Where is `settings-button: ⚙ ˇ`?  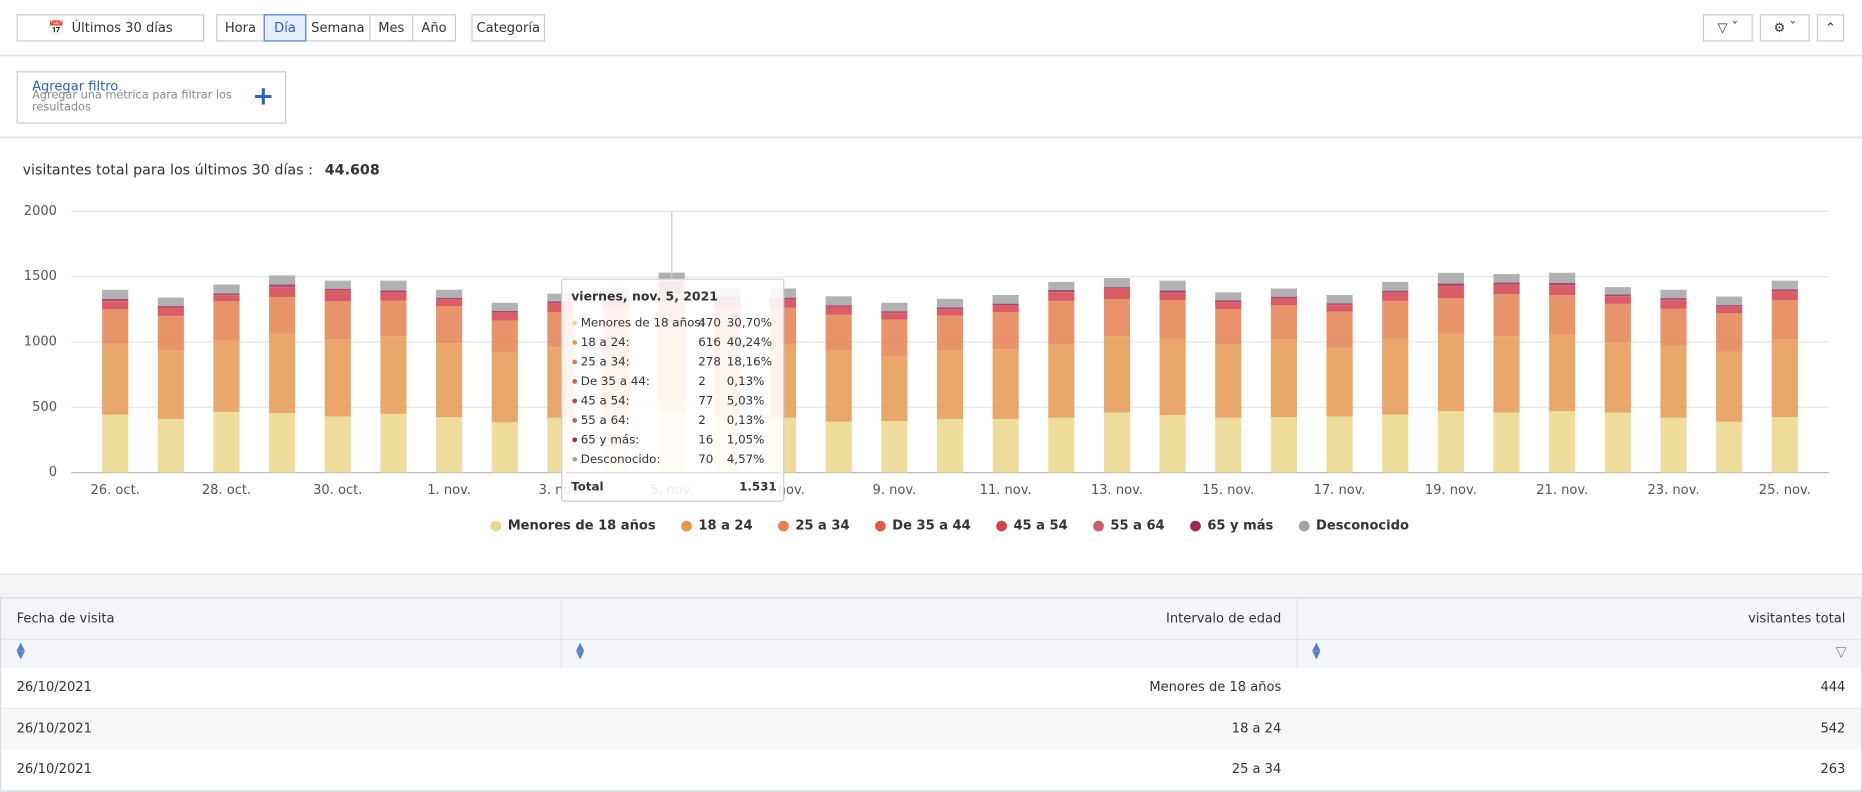
settings-button: ⚙ ˇ is located at coordinates (1784, 28).